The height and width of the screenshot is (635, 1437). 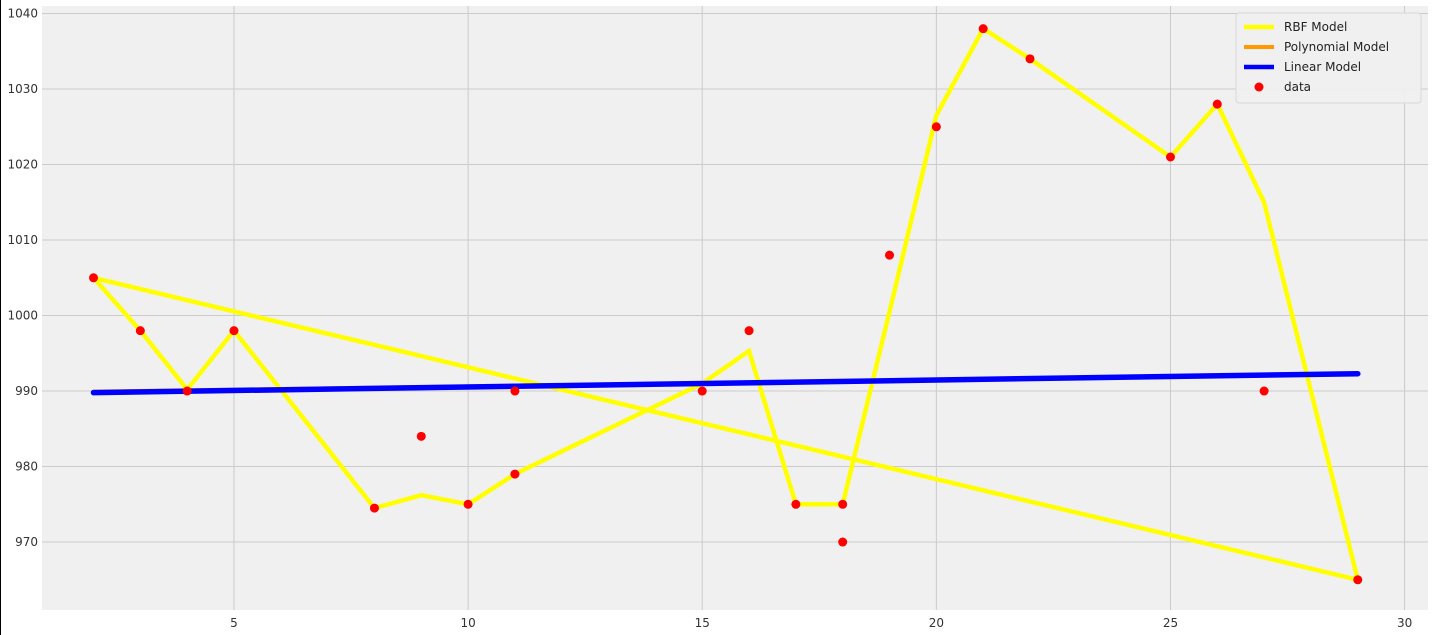 What do you see at coordinates (234, 623) in the screenshot?
I see `x-tick-label: 5` at bounding box center [234, 623].